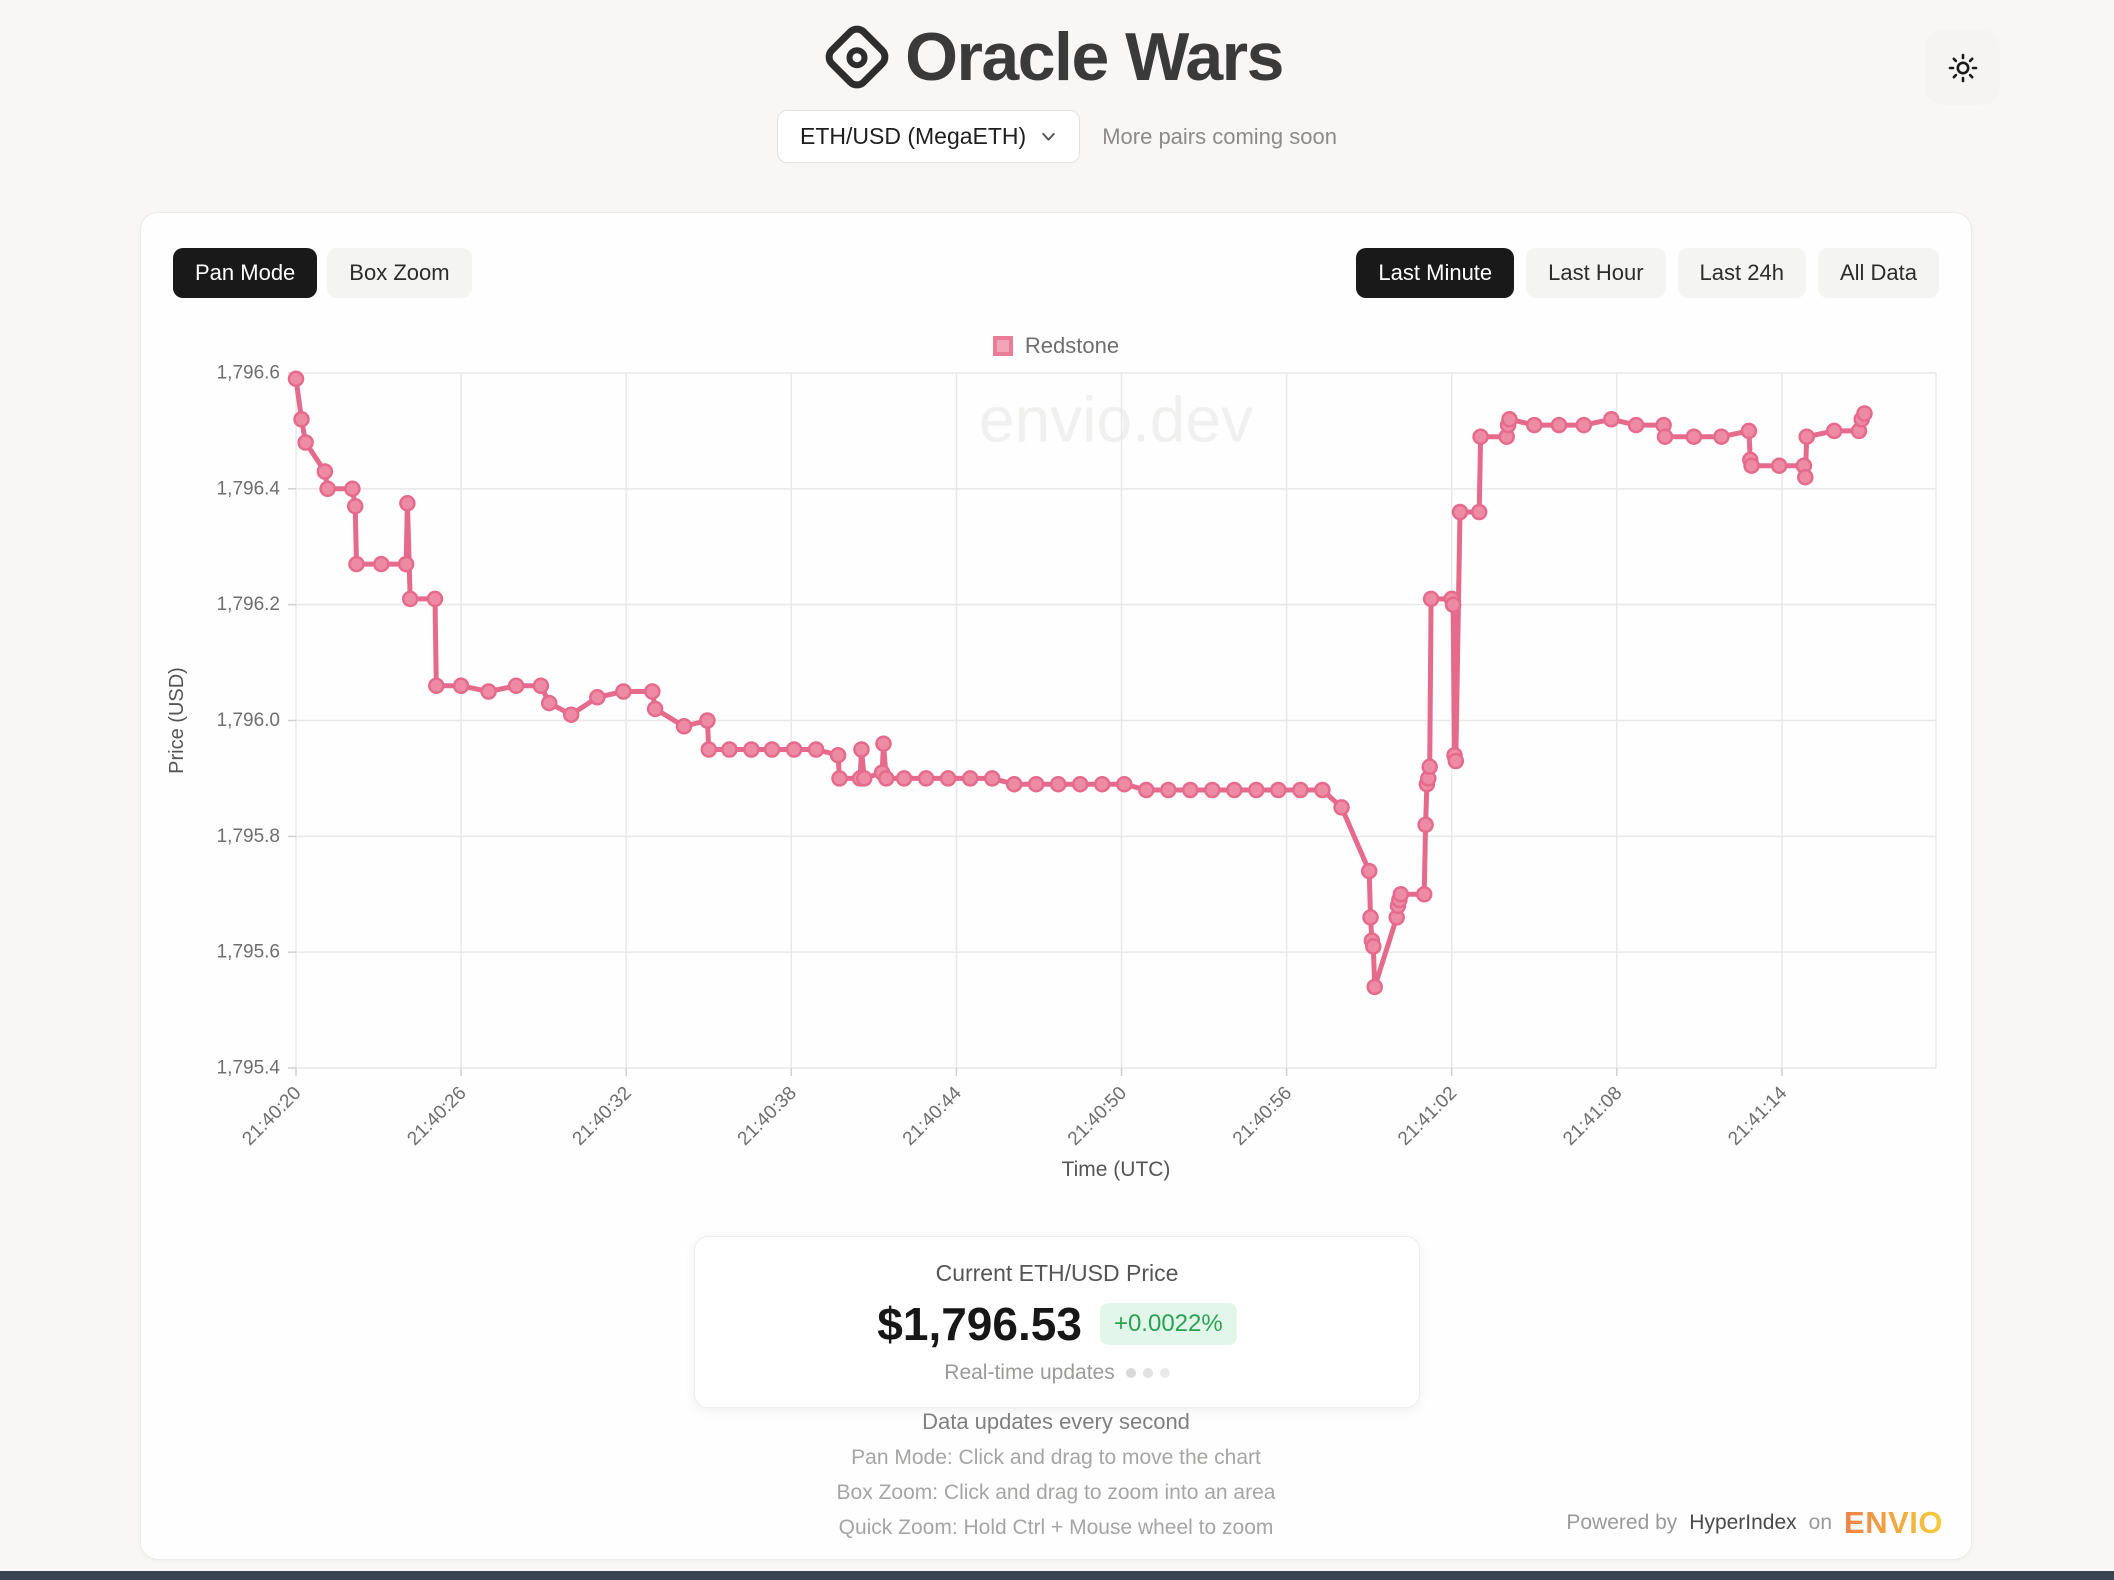 Image resolution: width=2114 pixels, height=1580 pixels. I want to click on range-button-group: Last Minute Last Hour Last 24h All Data, so click(1647, 273).